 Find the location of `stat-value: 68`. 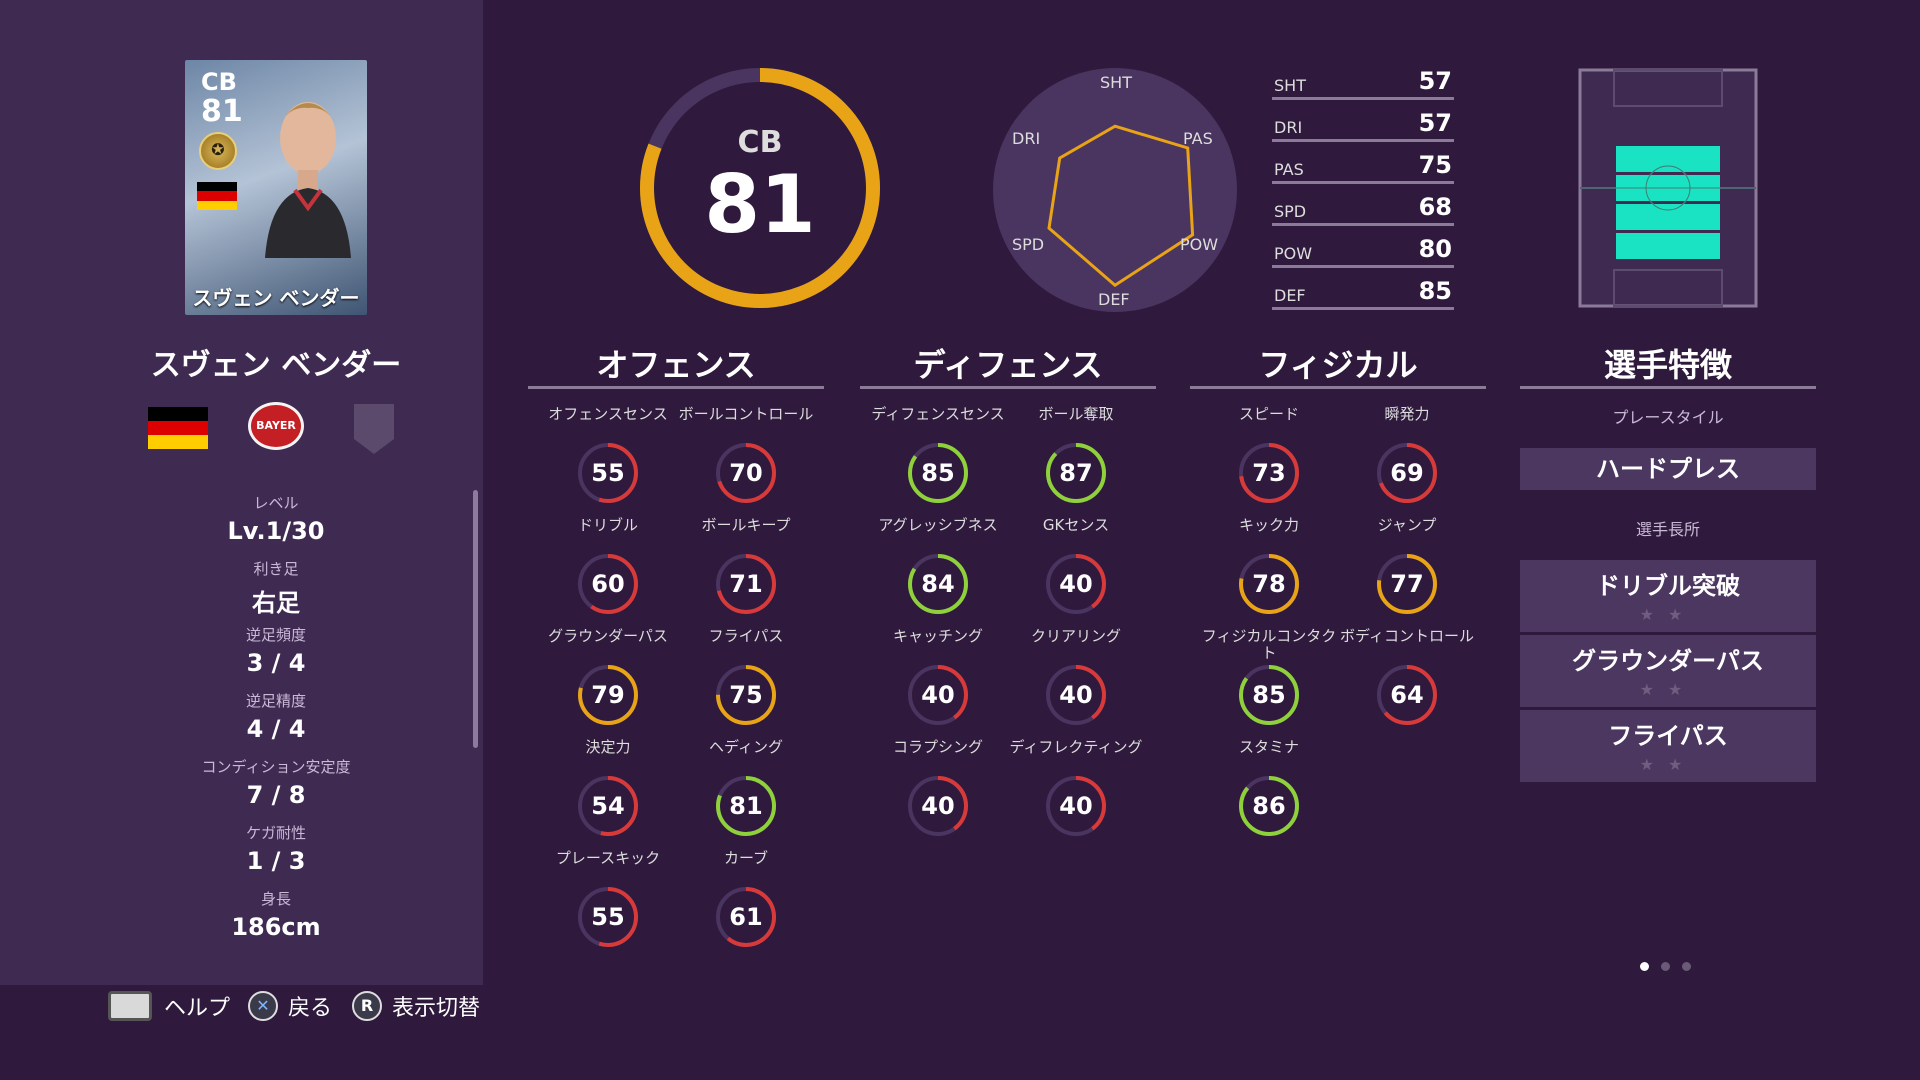

stat-value: 68 is located at coordinates (1435, 207).